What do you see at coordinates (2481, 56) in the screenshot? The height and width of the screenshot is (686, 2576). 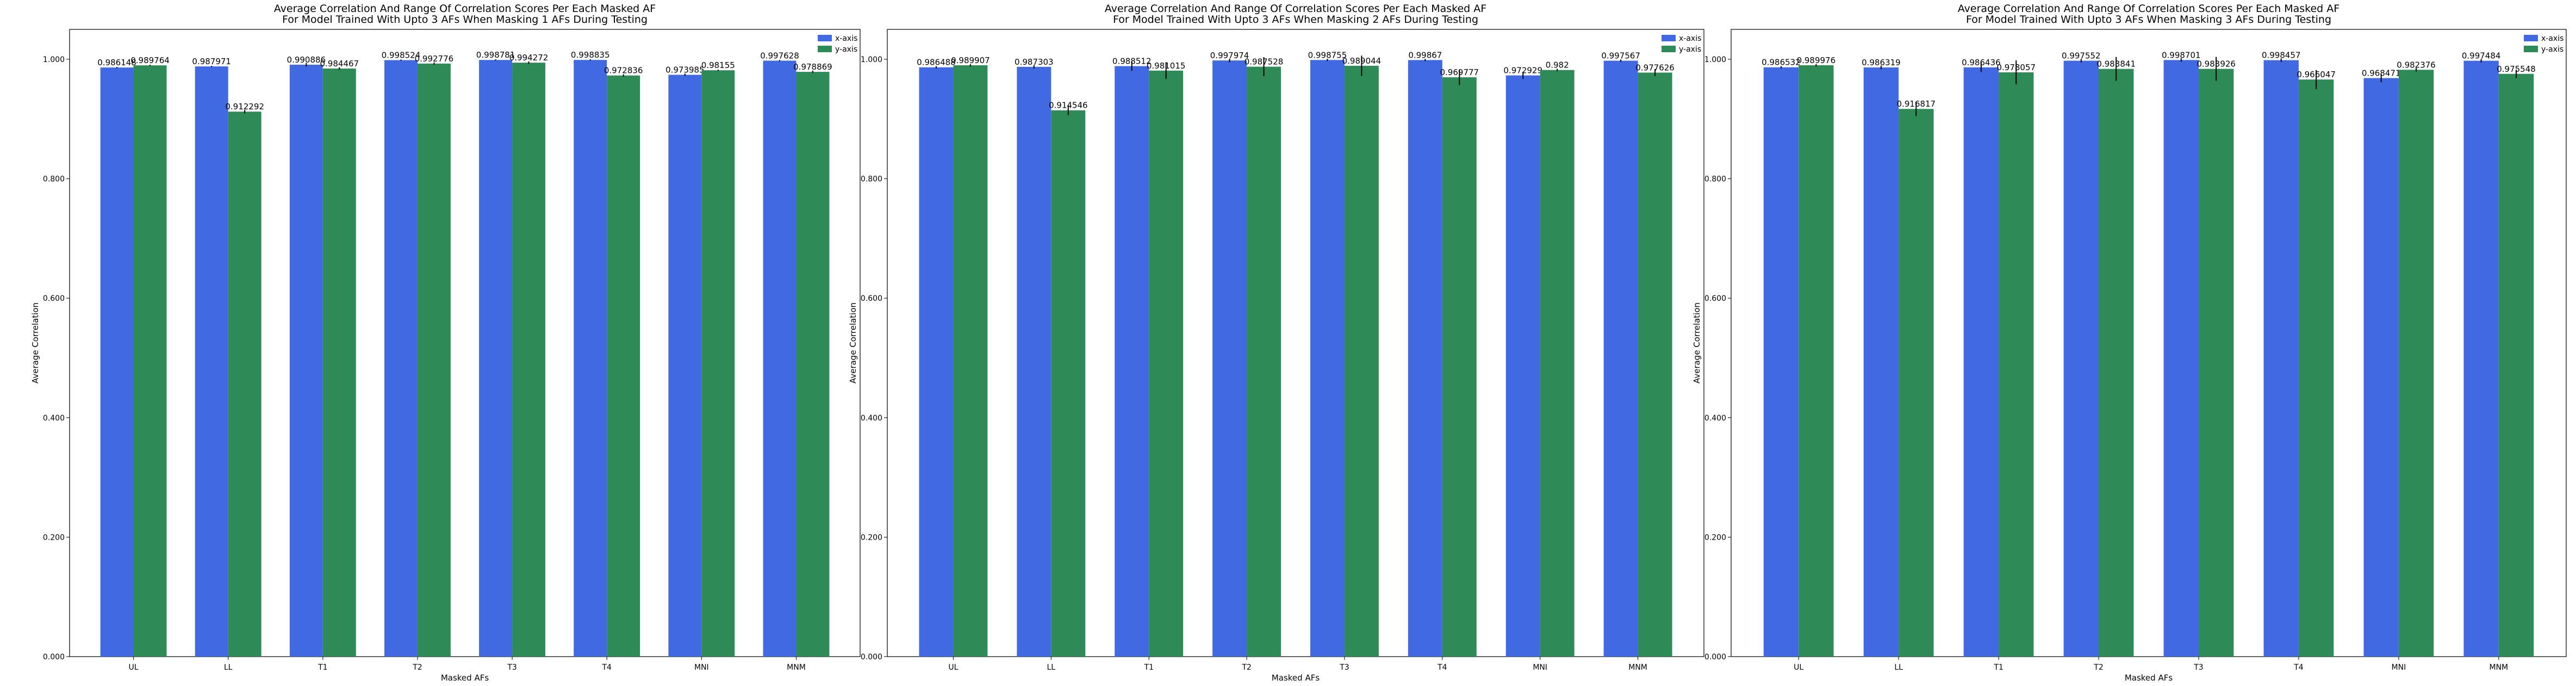 I see `data-label: 0.997484` at bounding box center [2481, 56].